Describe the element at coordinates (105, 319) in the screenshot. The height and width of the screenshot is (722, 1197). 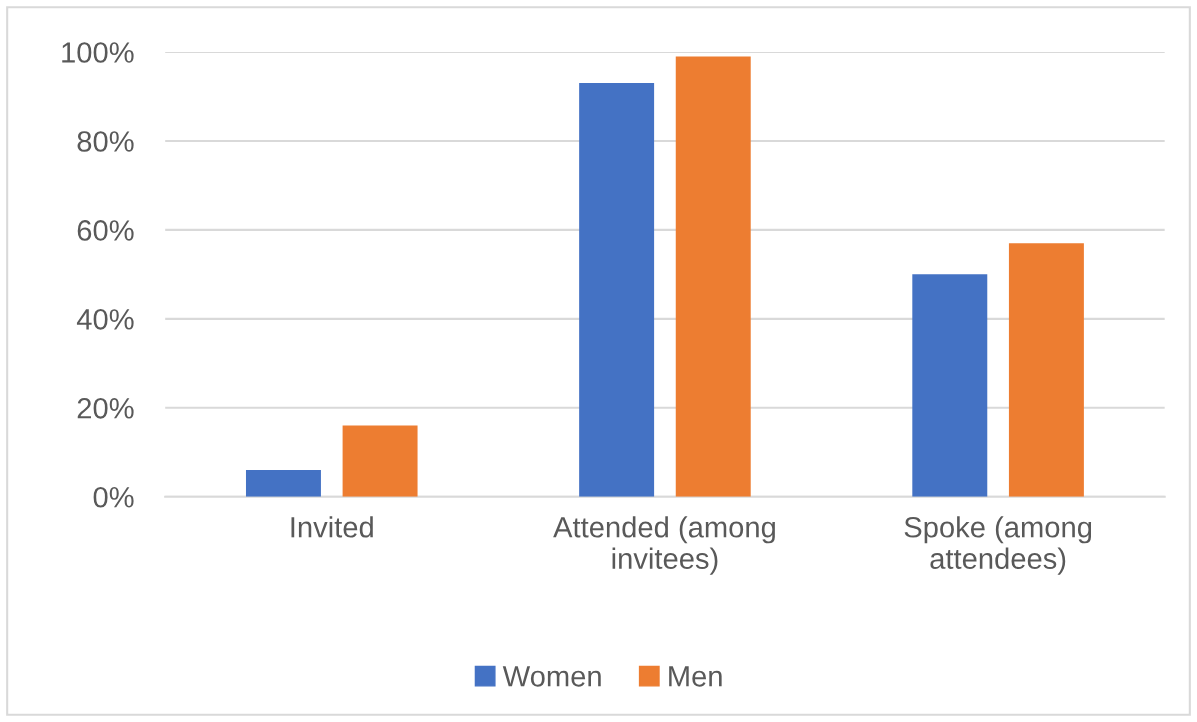
I see `y-tick-label: 40%` at that location.